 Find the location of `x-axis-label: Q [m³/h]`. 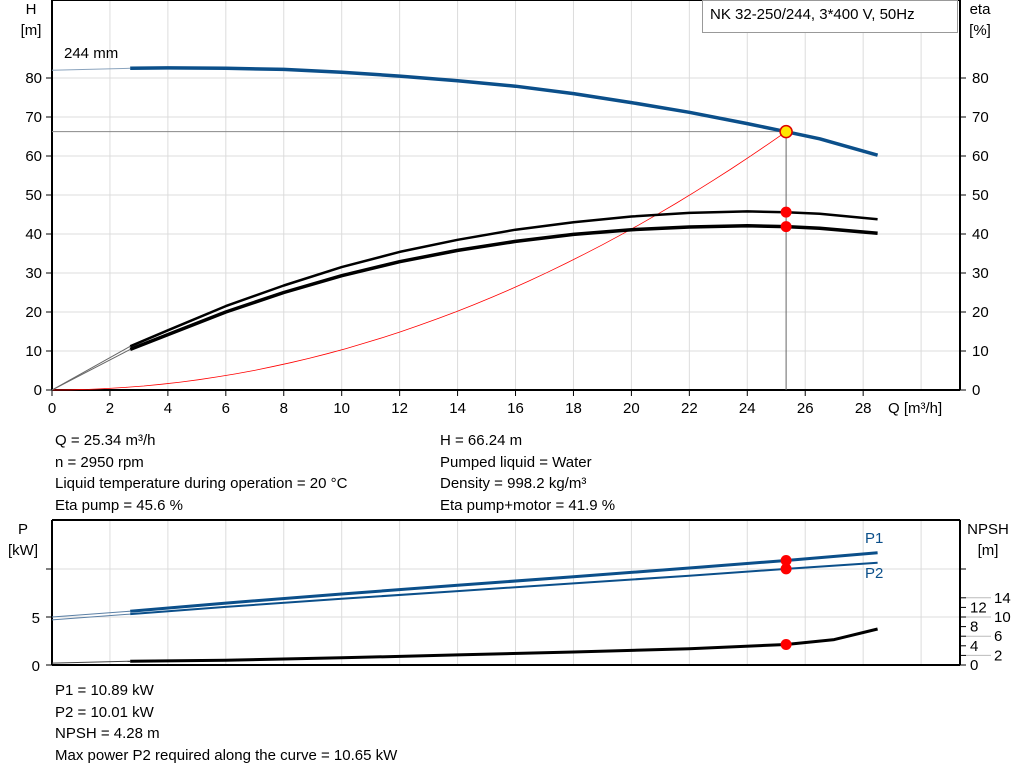

x-axis-label: Q [m³/h] is located at coordinates (915, 408).